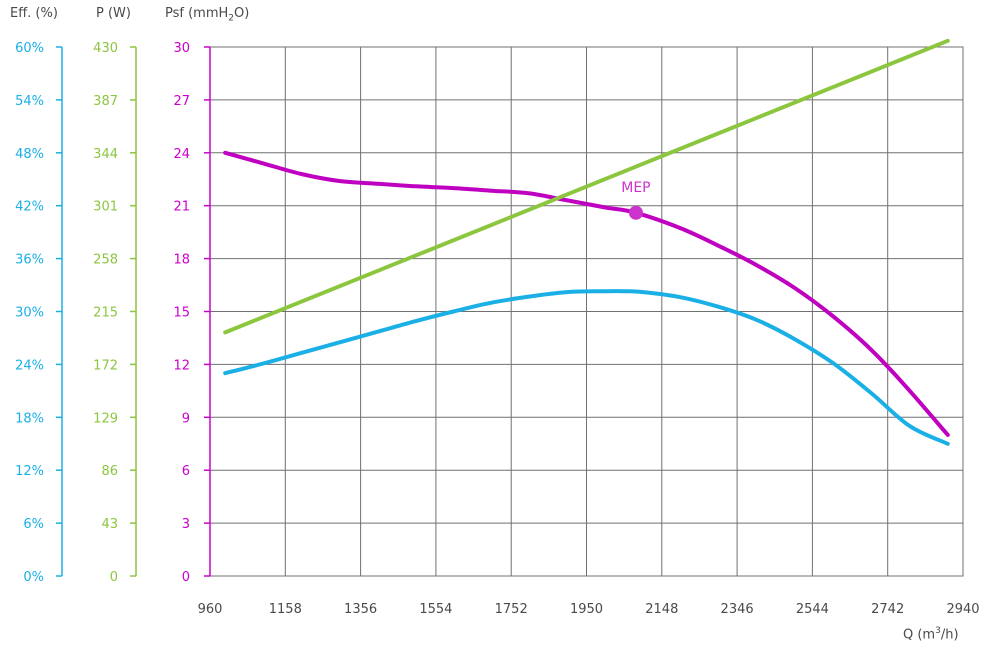  Describe the element at coordinates (34, 13) in the screenshot. I see `efficiency-axis-title: Eff. (%)` at that location.